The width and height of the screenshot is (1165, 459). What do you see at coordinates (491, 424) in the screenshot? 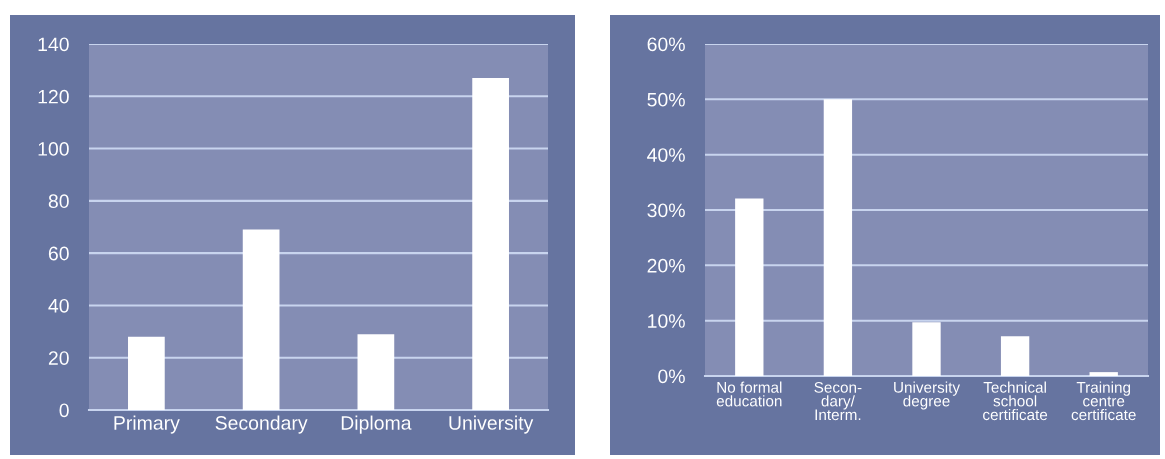
I see `x-tick-label: University` at bounding box center [491, 424].